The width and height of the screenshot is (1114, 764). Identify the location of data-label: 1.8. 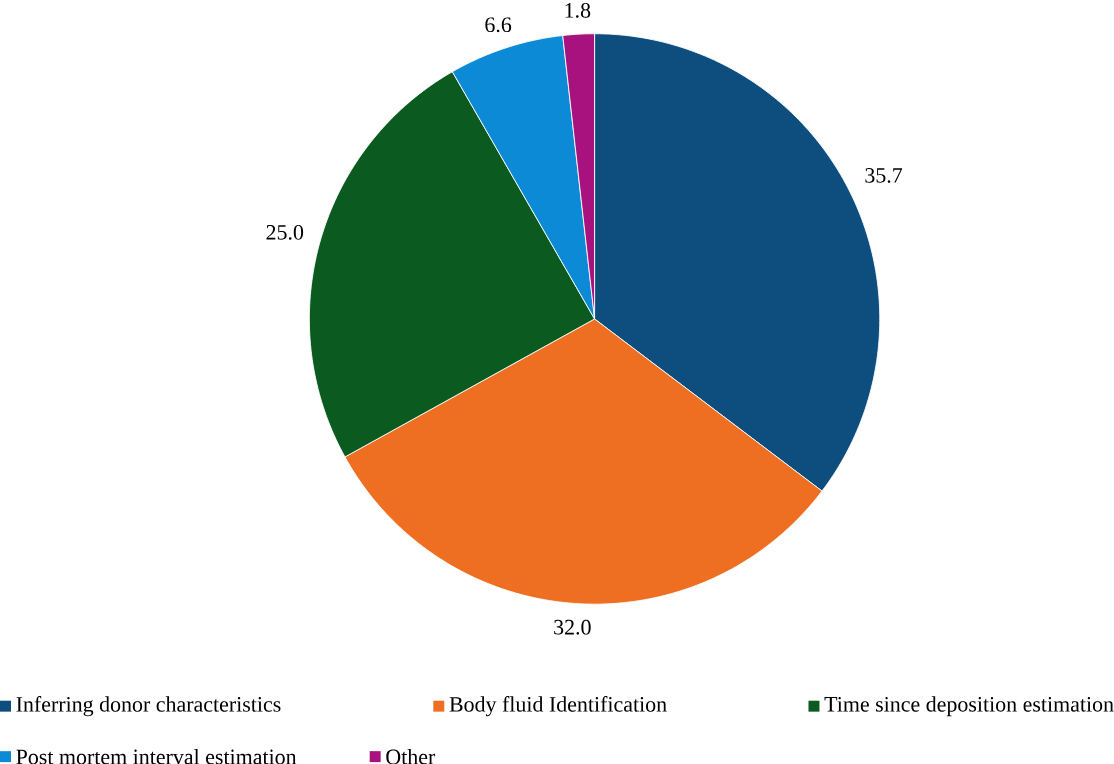
(578, 10).